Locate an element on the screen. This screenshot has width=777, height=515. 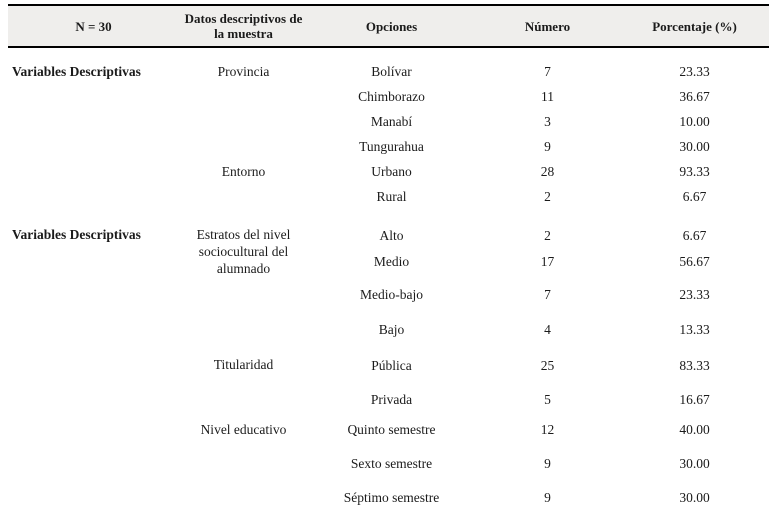
table-row: Titularidad Pública 25 83.33 is located at coordinates (388, 365).